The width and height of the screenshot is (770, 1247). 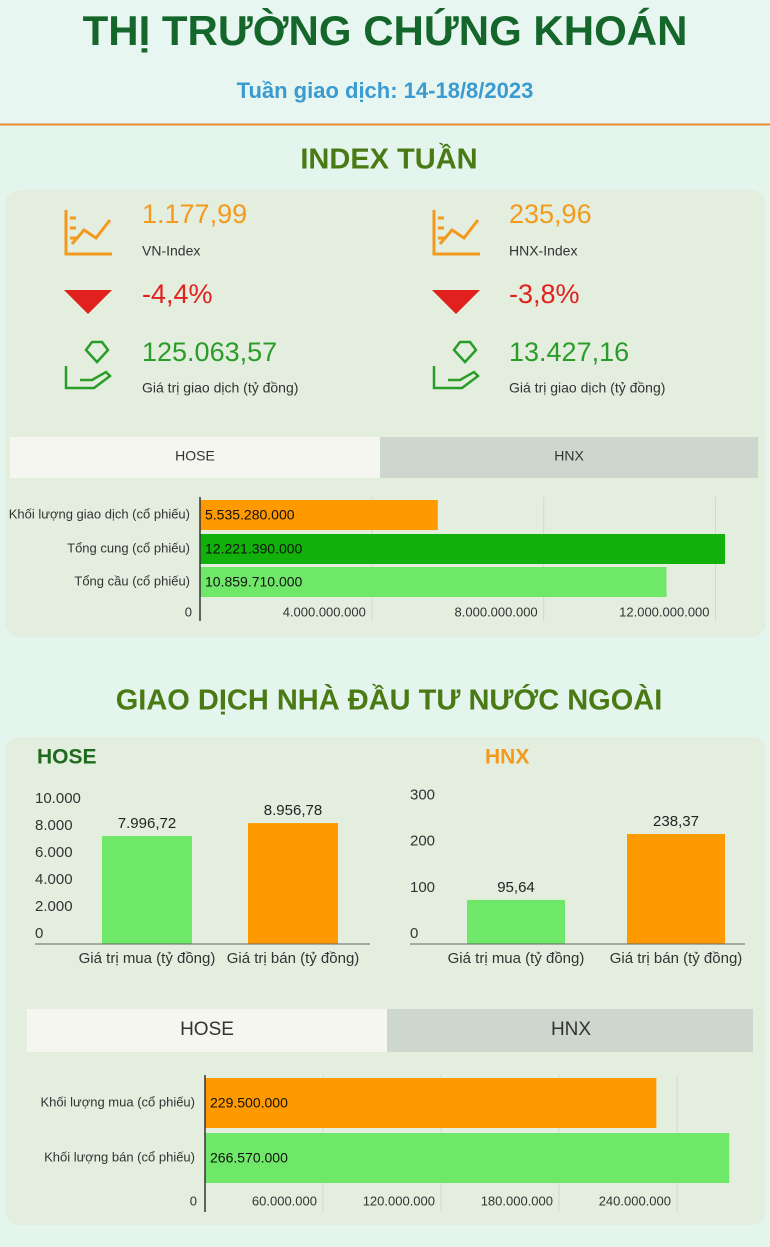 I want to click on index-value: 235,96, so click(x=550, y=214).